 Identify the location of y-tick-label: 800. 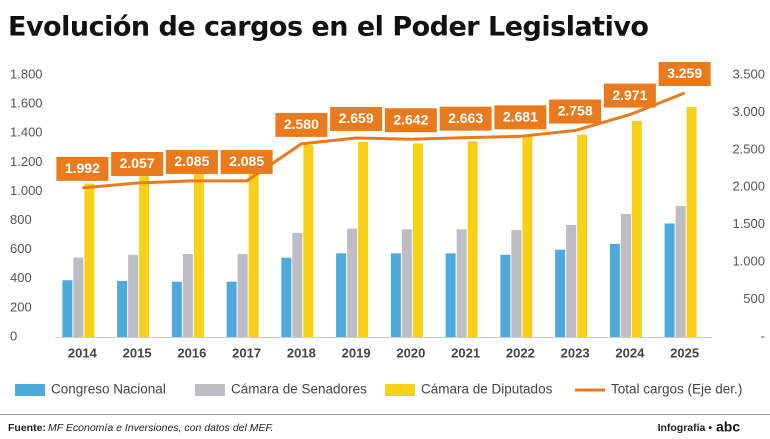
(21, 219).